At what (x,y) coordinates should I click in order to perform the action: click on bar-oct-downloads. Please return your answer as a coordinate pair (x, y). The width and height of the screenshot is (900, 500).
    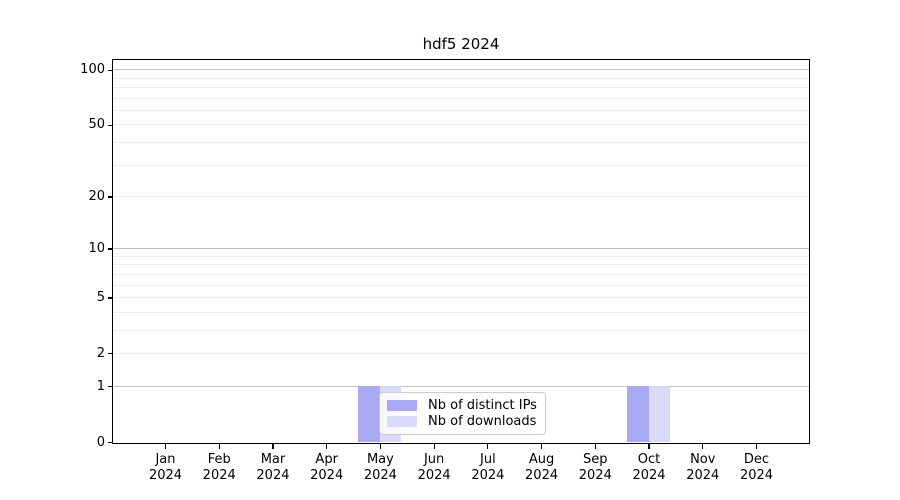
    Looking at the image, I should click on (659, 414).